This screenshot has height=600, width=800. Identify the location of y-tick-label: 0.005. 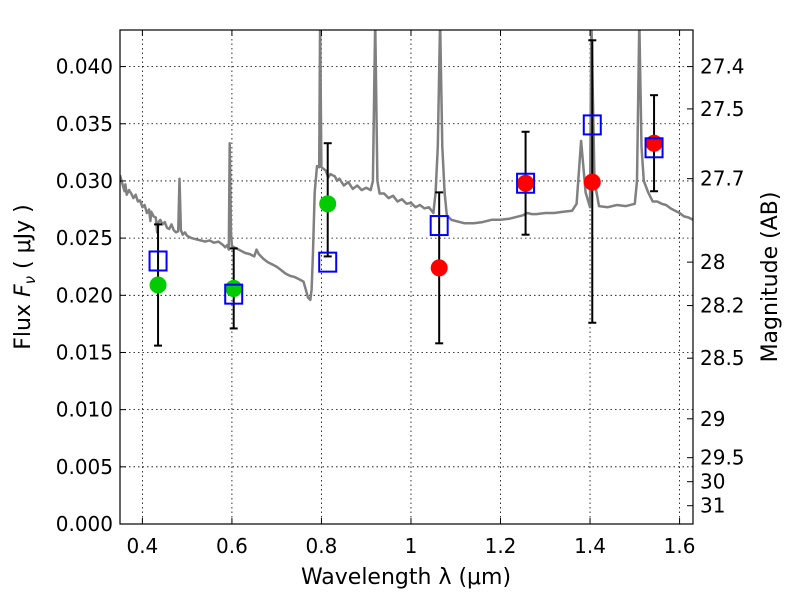
(84, 467).